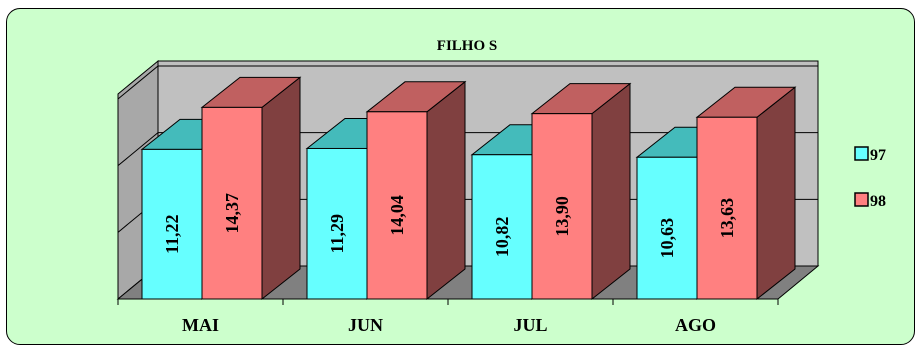 The height and width of the screenshot is (352, 924). What do you see at coordinates (467, 46) in the screenshot?
I see `chart-title: FILHO S` at bounding box center [467, 46].